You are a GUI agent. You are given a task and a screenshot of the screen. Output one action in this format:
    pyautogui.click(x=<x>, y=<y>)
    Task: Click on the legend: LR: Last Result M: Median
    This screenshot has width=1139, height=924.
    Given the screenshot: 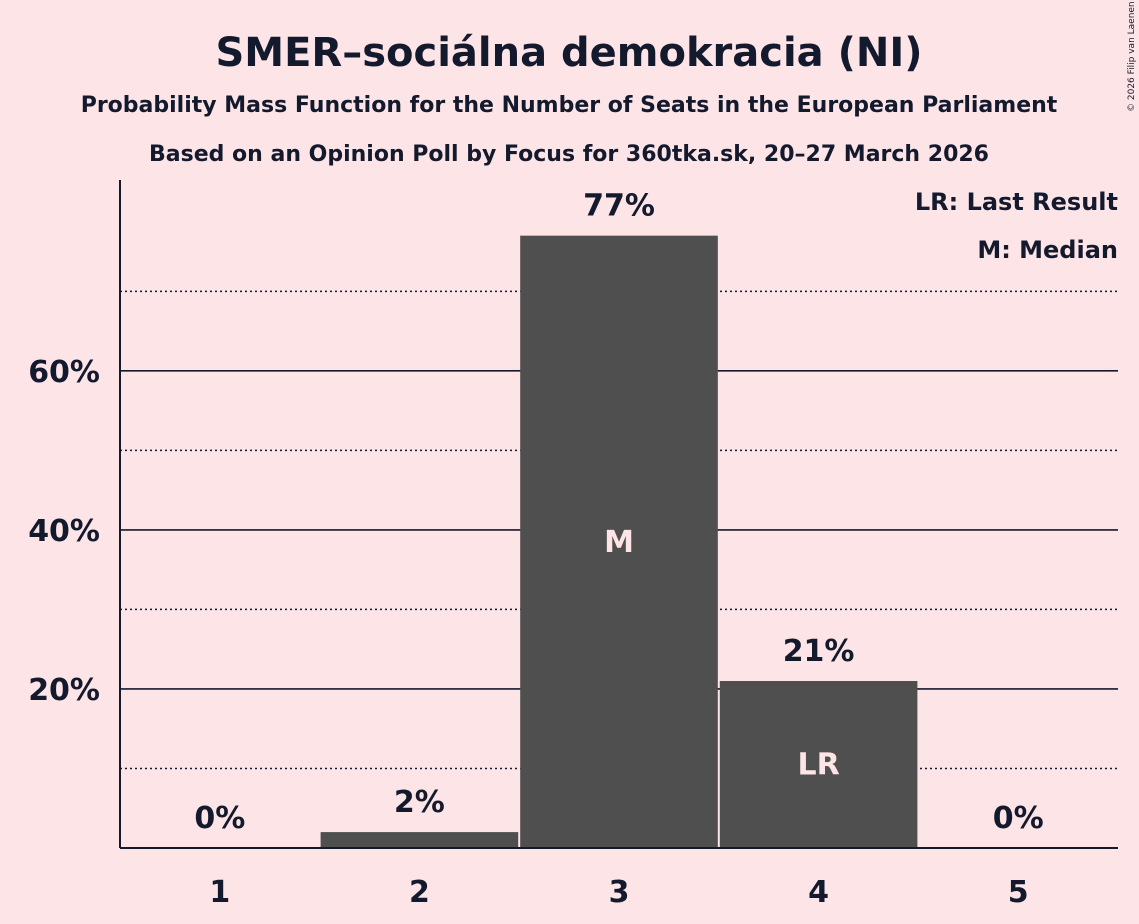 What is the action you would take?
    pyautogui.click(x=1016, y=226)
    